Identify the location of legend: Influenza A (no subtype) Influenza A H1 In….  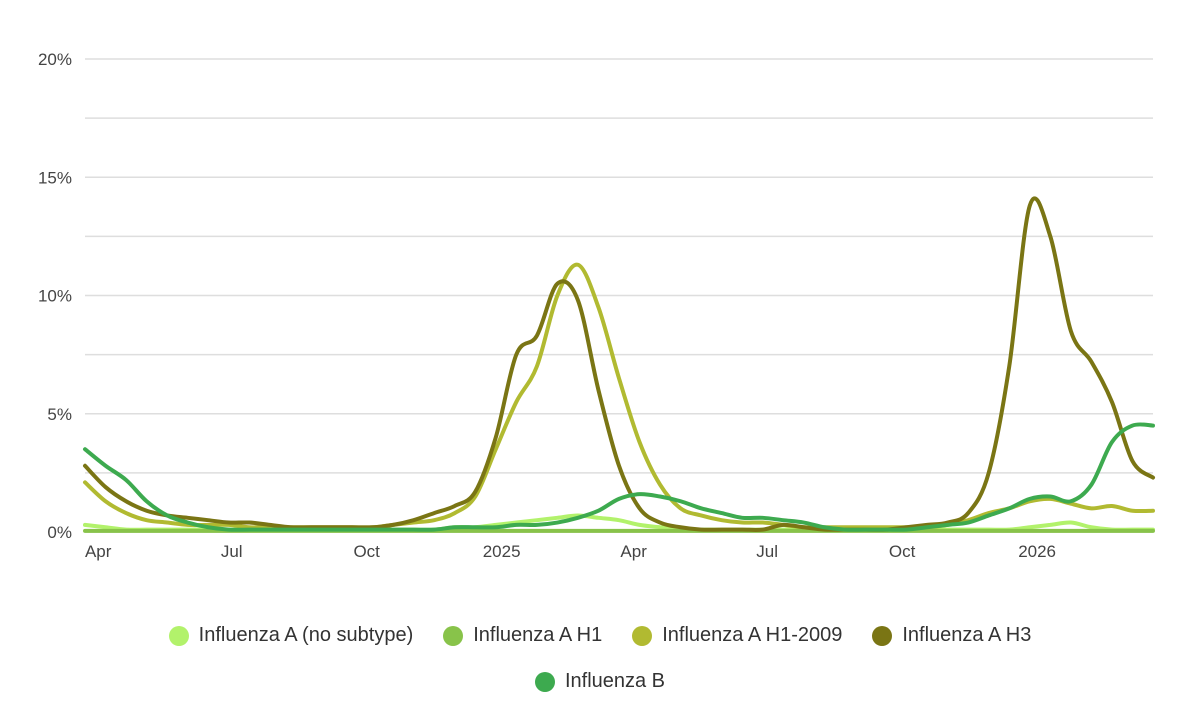
(600, 635).